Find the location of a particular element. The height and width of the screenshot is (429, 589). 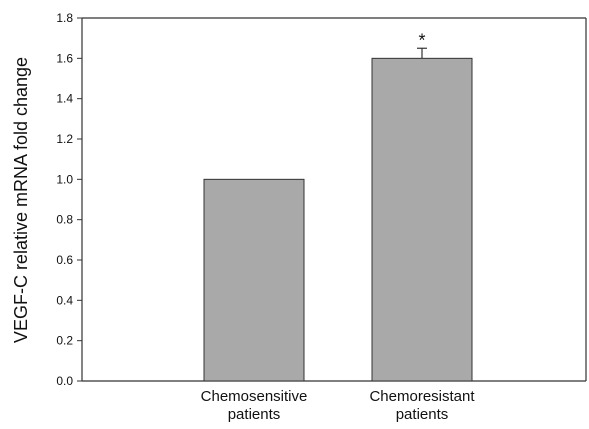

significance-marker: * is located at coordinates (421, 40).